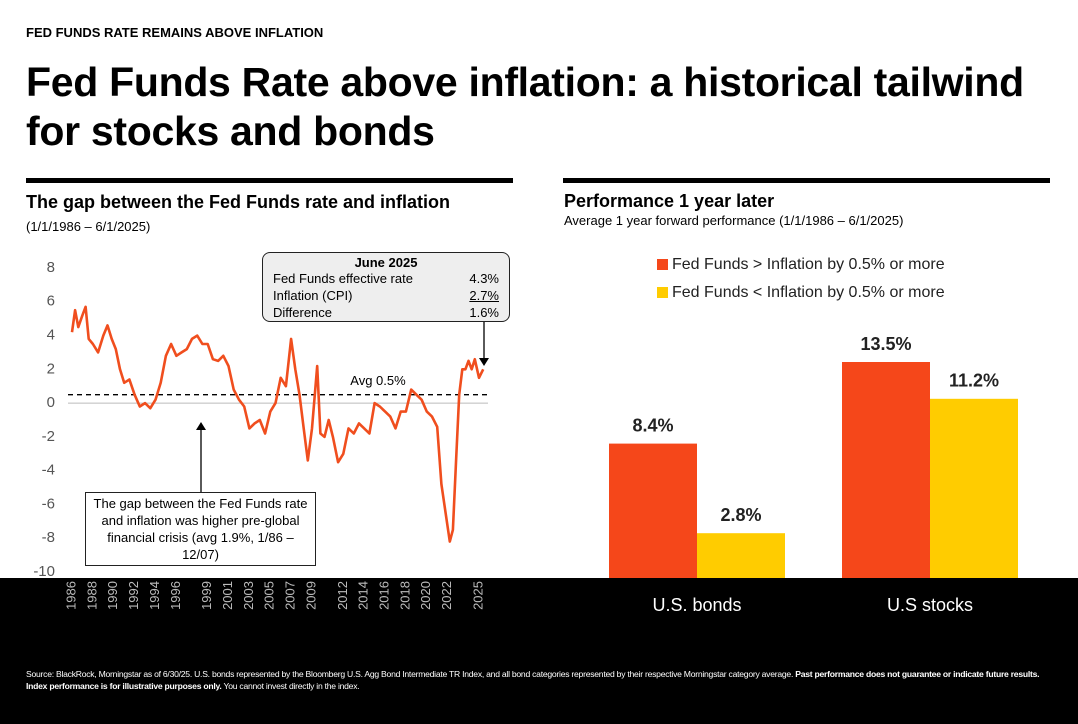 The image size is (1078, 724). Describe the element at coordinates (277, 424) in the screenshot. I see `line-series` at that location.